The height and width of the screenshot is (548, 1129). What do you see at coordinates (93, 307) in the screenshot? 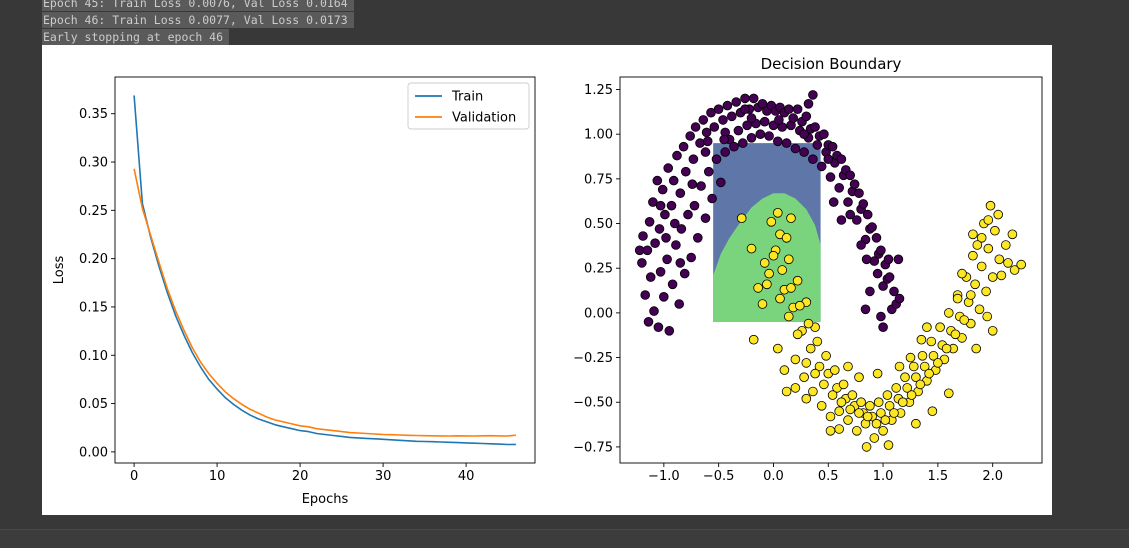
I see `y-tick-label: 0.15` at bounding box center [93, 307].